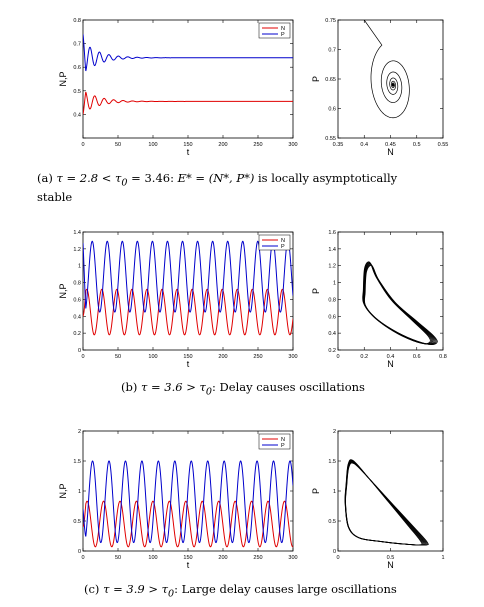  What do you see at coordinates (188, 524) in the screenshot?
I see `series-line-N` at bounding box center [188, 524].